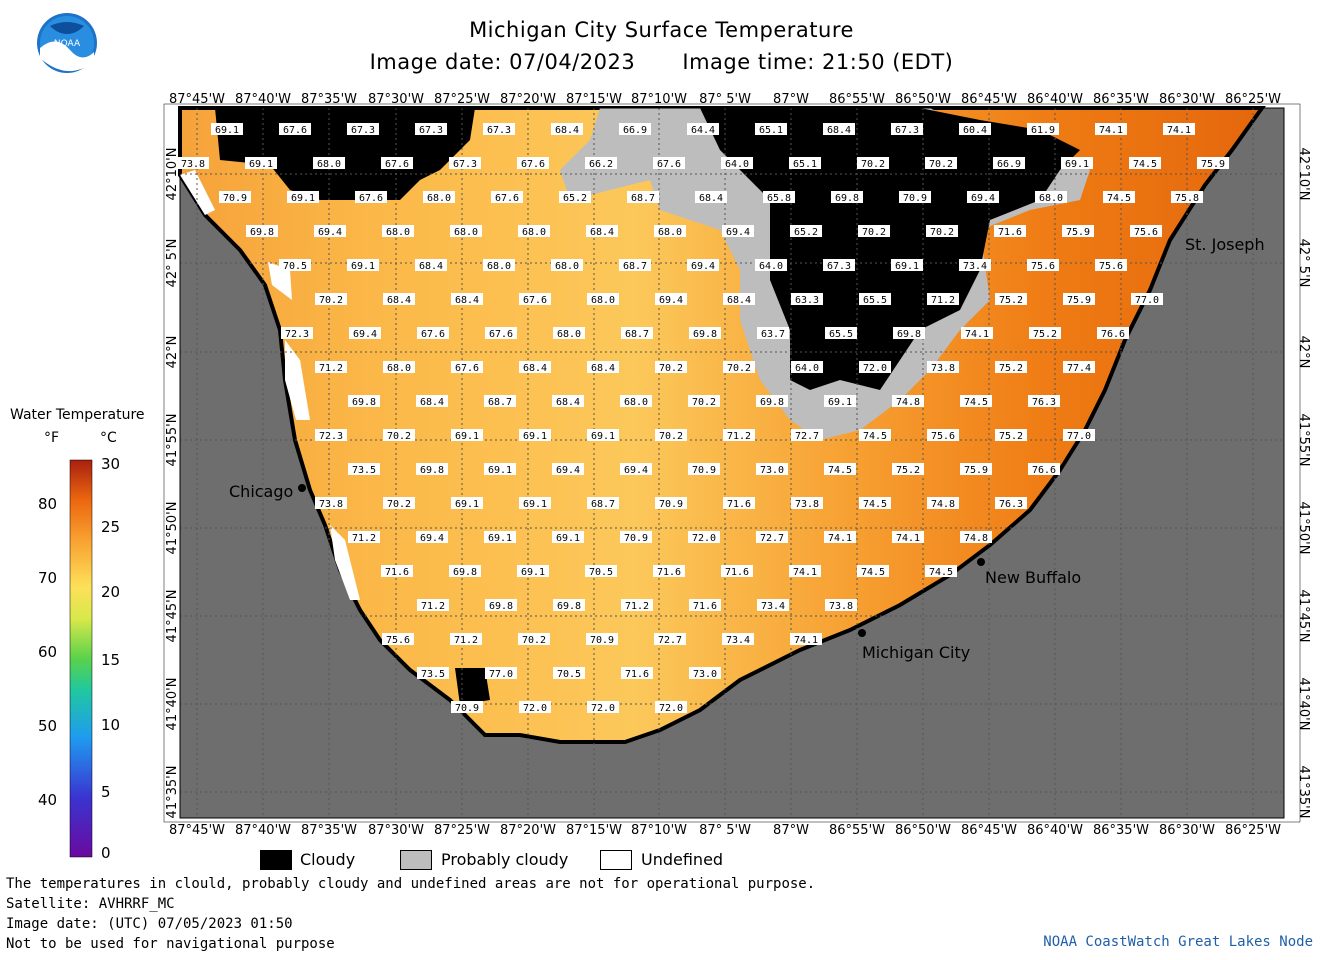 The width and height of the screenshot is (1323, 960). I want to click on svg-text: 65.1, so click(805, 164).